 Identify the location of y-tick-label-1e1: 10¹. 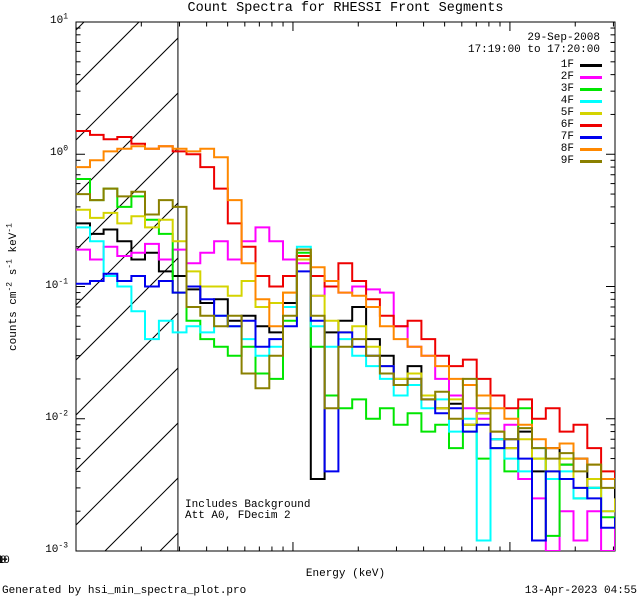
(58, 19).